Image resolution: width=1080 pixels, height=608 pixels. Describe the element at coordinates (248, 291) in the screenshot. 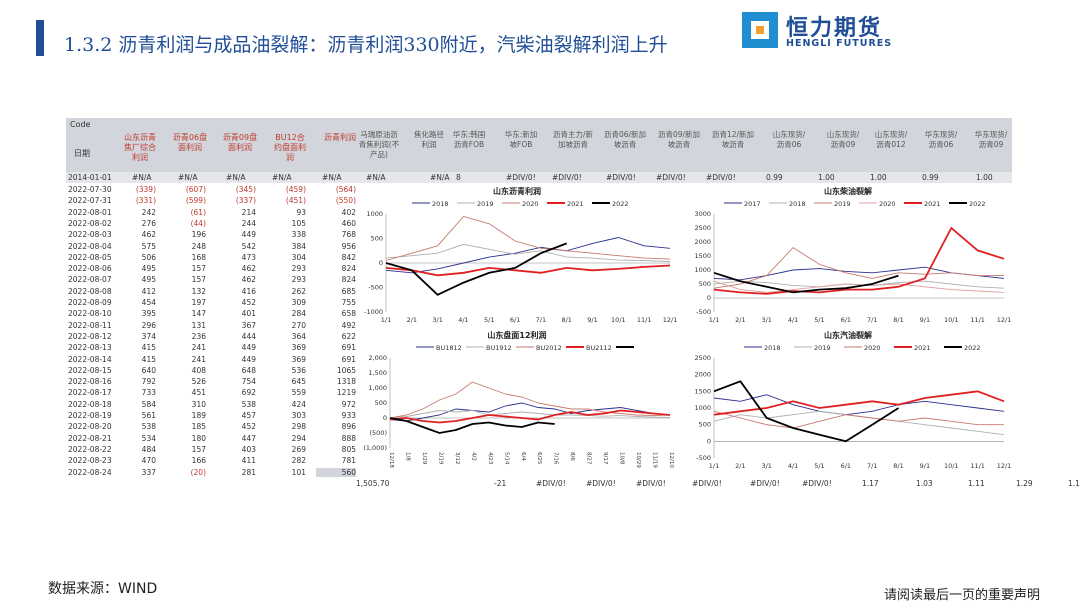

I see `cell: 416` at that location.